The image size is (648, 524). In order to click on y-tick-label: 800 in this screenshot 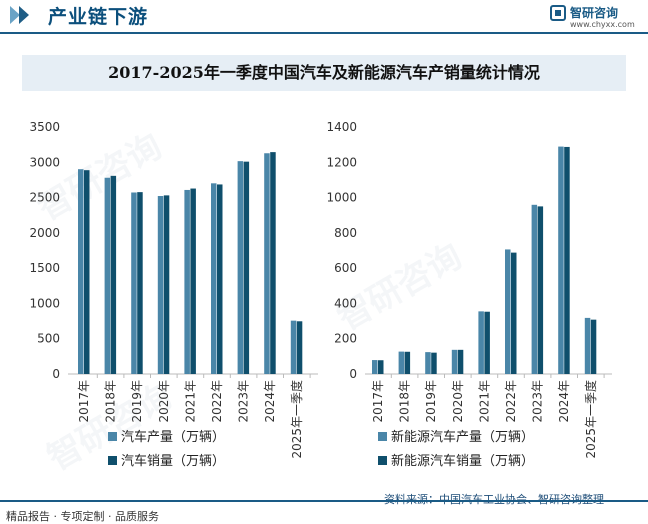, I will do `click(345, 233)`.